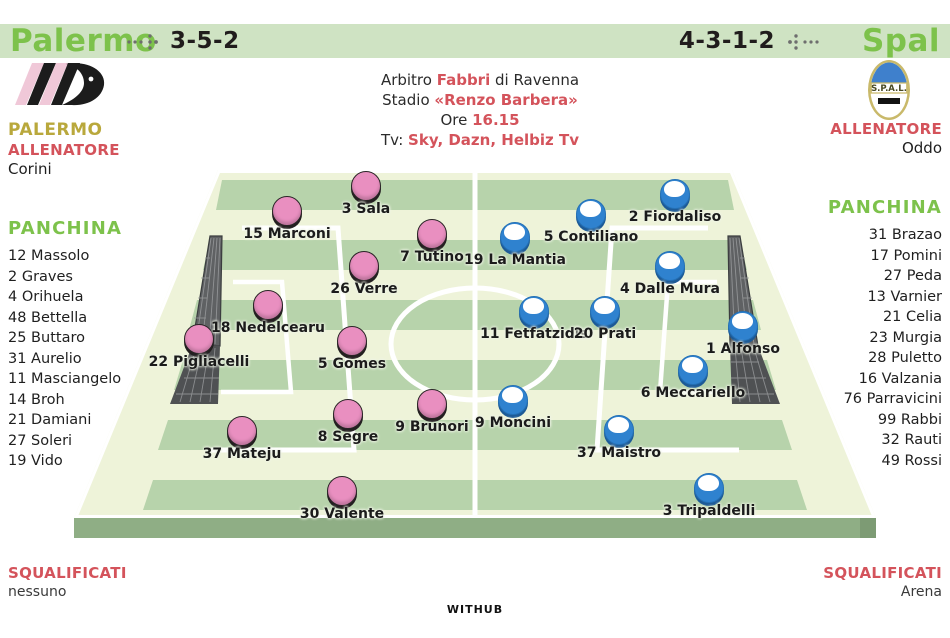 This screenshot has height=638, width=950. I want to click on bench-player-item: 11 Masciangelo, so click(65, 379).